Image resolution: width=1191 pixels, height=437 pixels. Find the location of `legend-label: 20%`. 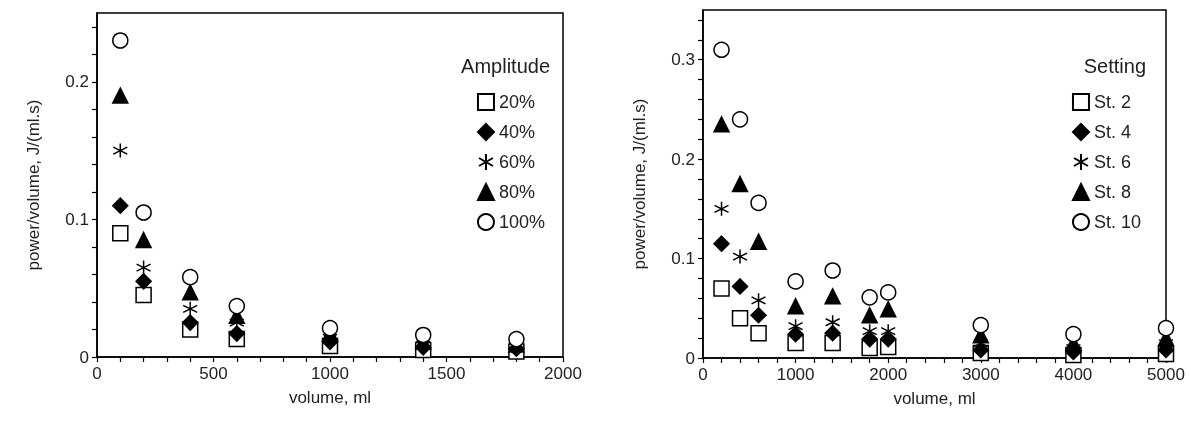

legend-label: 20% is located at coordinates (516, 102).